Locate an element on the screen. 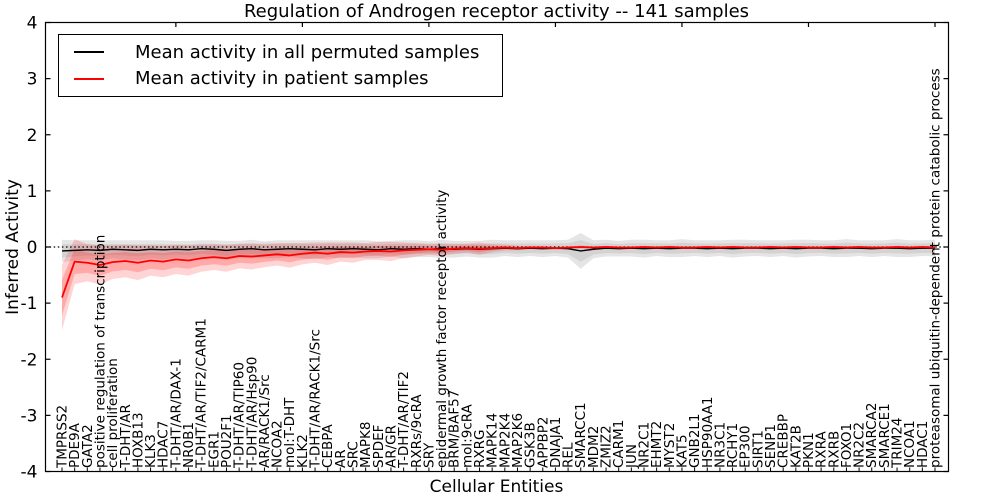  y-tick-label: 4 is located at coordinates (32, 24).